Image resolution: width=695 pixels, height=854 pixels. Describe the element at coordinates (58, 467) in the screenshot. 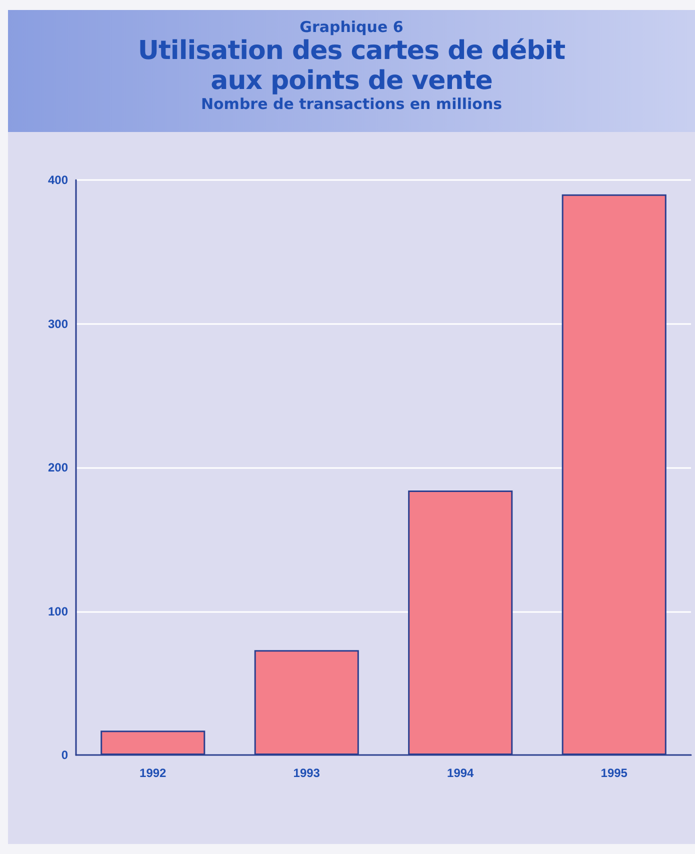

I see `y-tick-label: 200` at that location.